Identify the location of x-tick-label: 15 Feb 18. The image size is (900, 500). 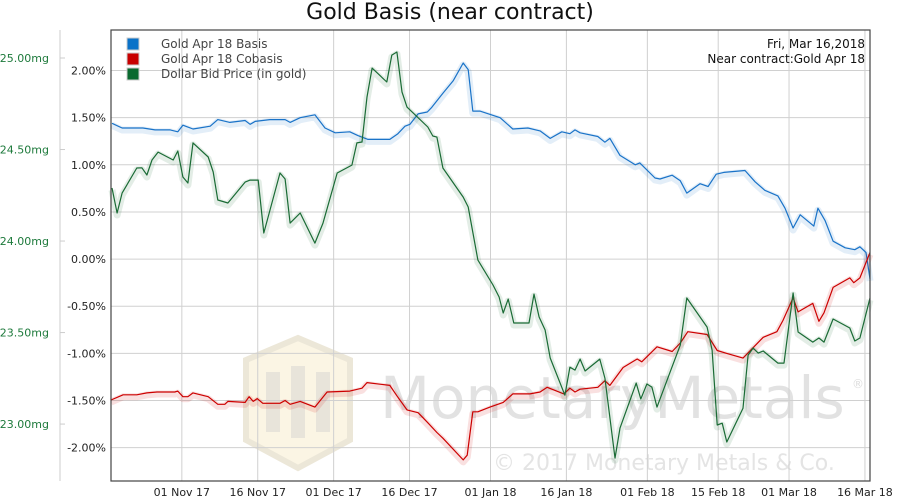
(718, 492).